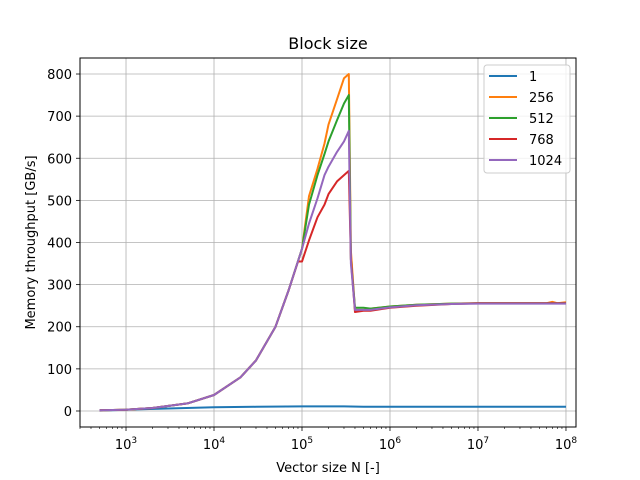 This screenshot has width=640, height=480. I want to click on x-axis: 10³ 10⁴ 10⁵ 10⁶ 10⁷ 10⁸, so click(328, 440).